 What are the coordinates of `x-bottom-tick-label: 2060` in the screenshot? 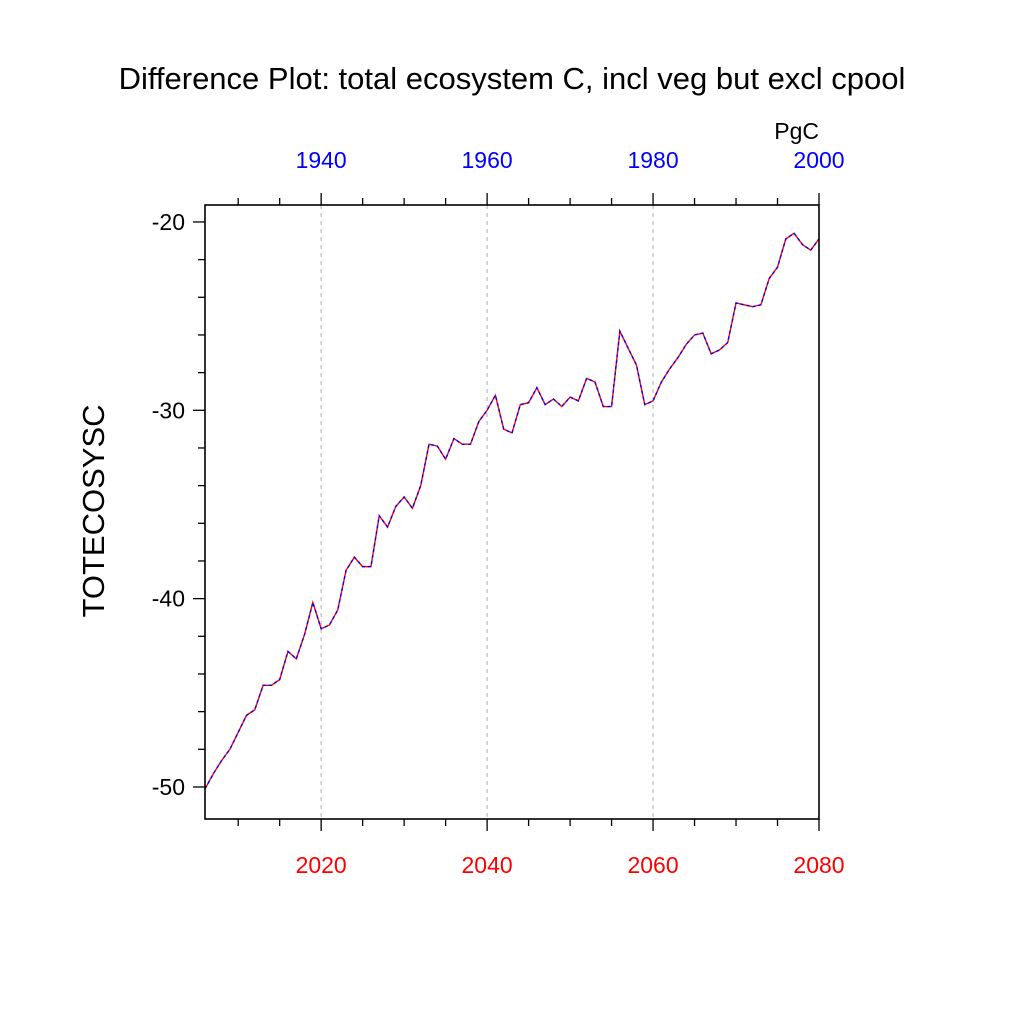 It's located at (652, 865).